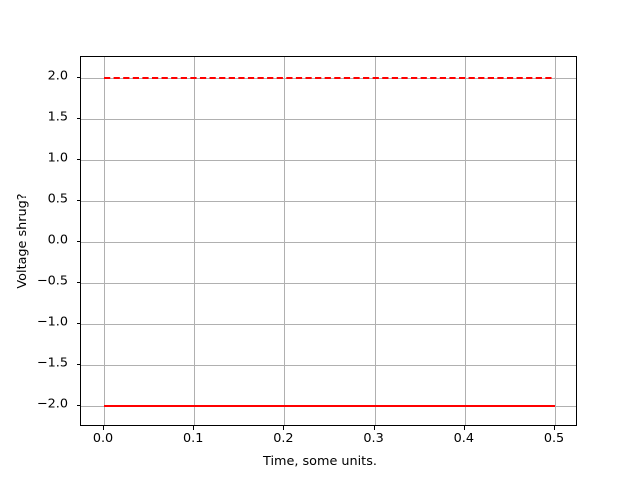  Describe the element at coordinates (57, 76) in the screenshot. I see `y-tick-label: 2.0` at that location.